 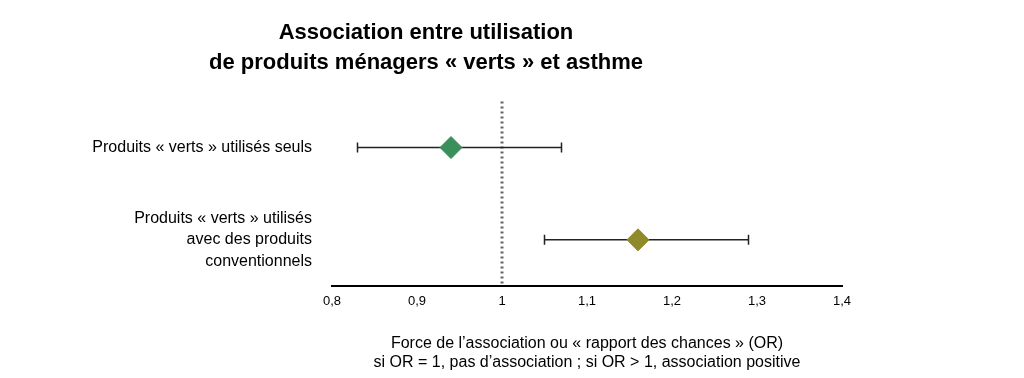 I want to click on chart-title: Association entre utilisation de produits ménagers « verts » et asthme, so click(x=426, y=46).